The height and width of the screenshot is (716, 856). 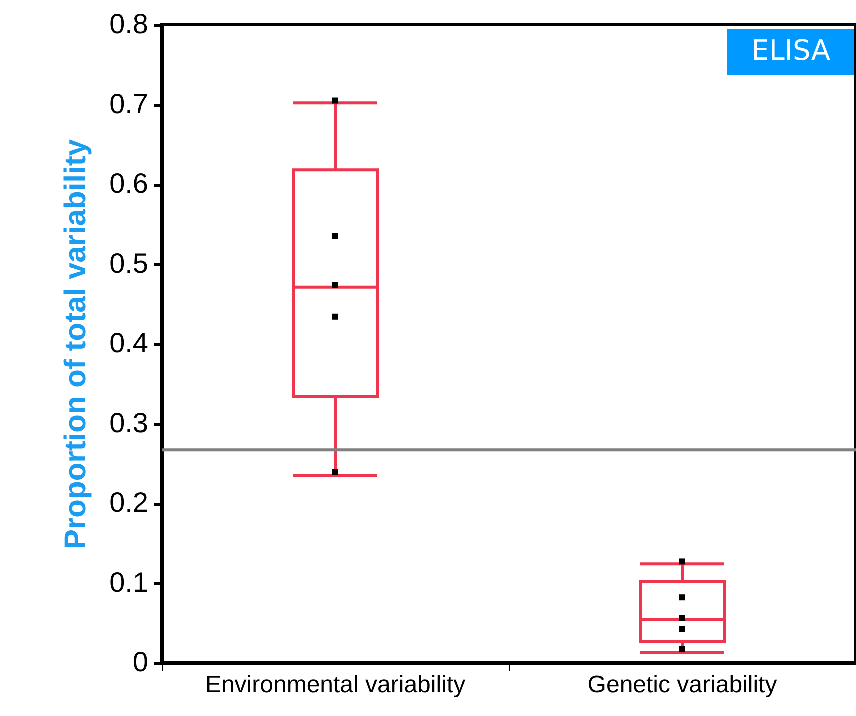 I want to click on y-tick-label: 0.2, so click(x=129, y=502).